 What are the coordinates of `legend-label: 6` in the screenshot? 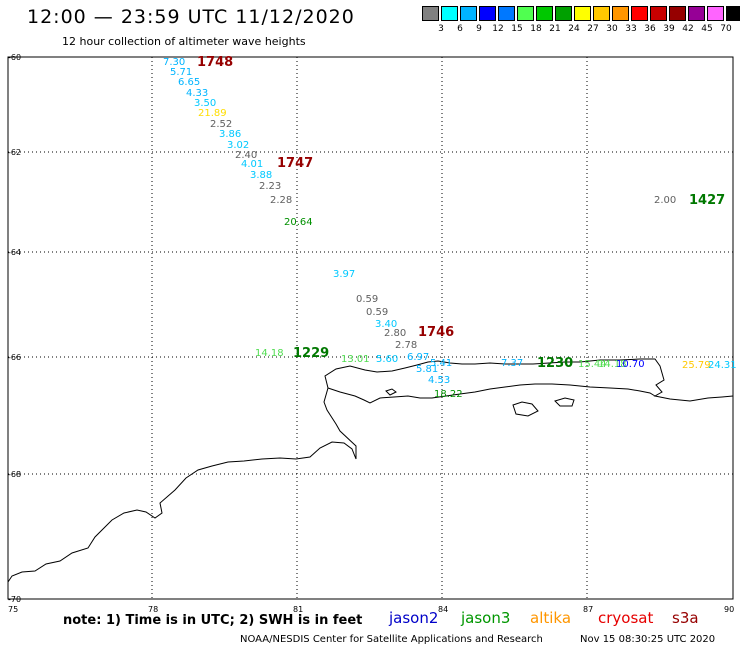 It's located at (460, 29).